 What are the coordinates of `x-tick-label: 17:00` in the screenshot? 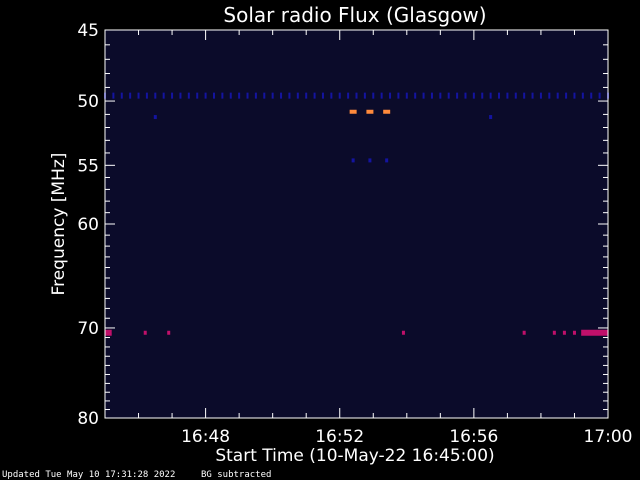 It's located at (608, 437).